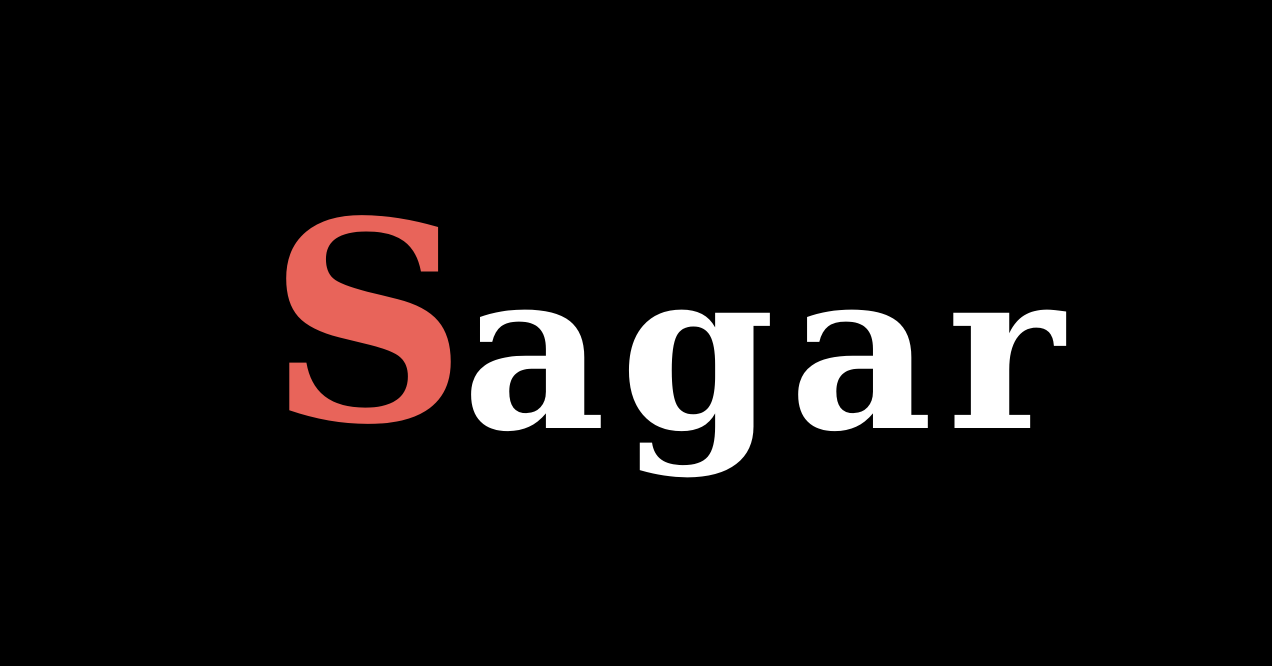  I want to click on logo-initial: S, so click(368, 324).